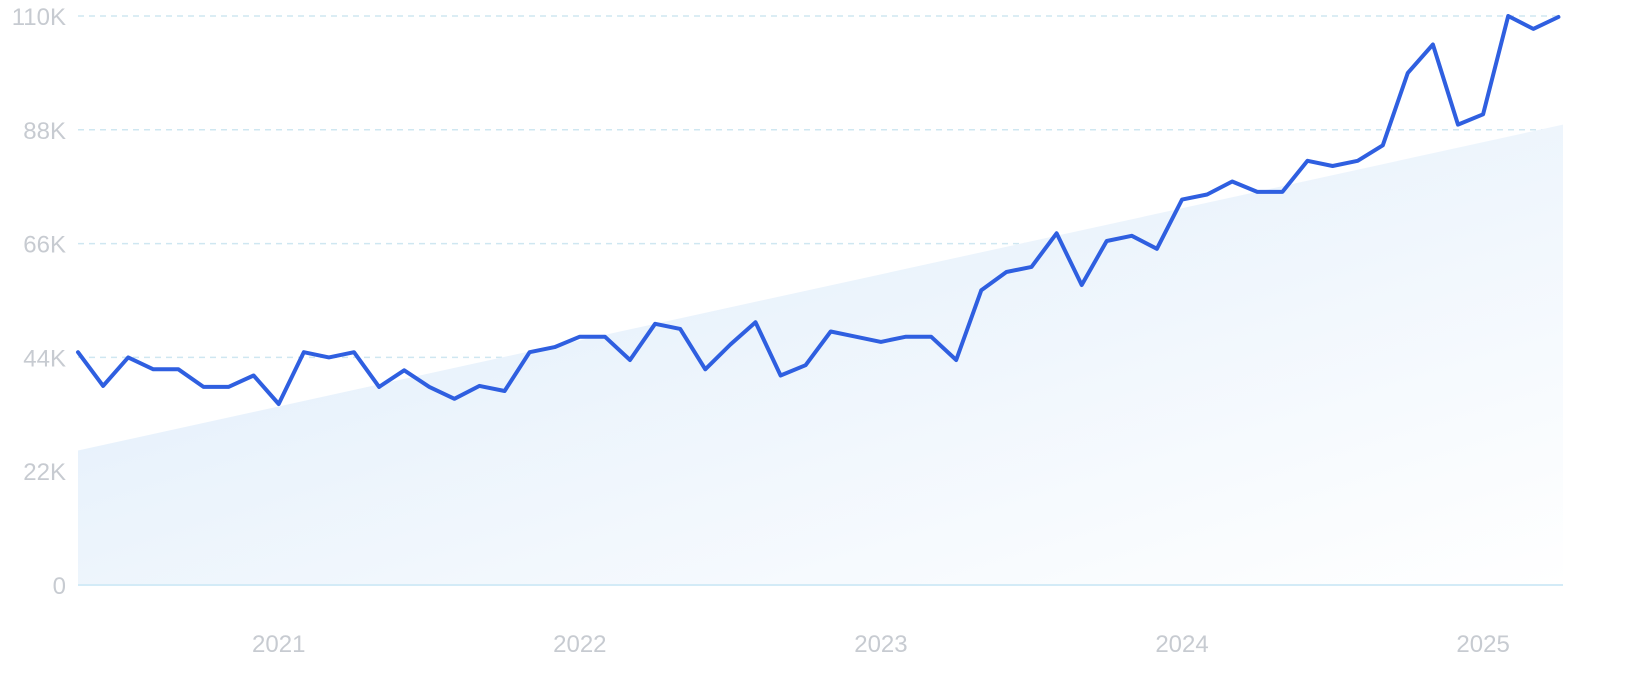 Image resolution: width=1631 pixels, height=700 pixels. I want to click on x-tick-label: 2021, so click(278, 644).